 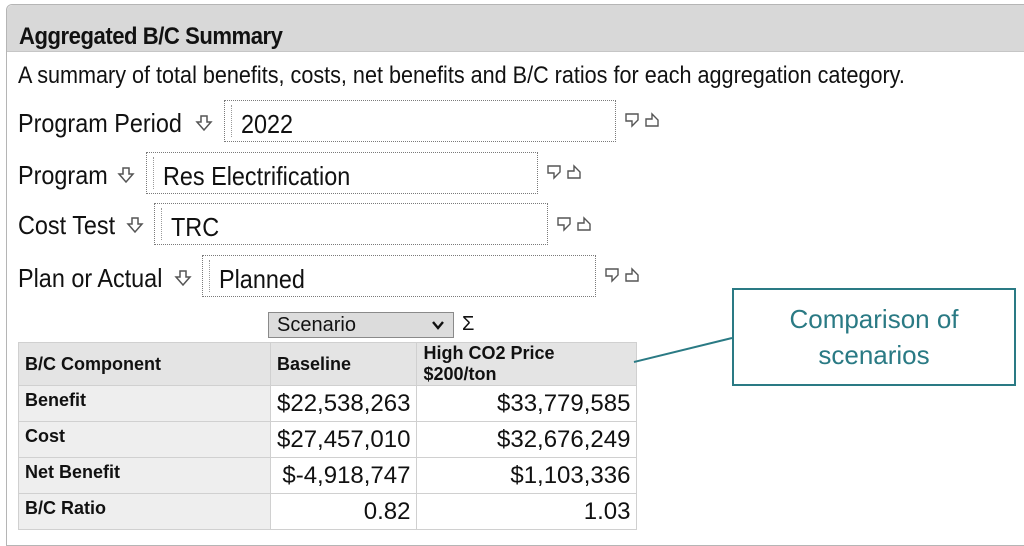 What do you see at coordinates (527, 475) in the screenshot?
I see `cell-net-benefit-high: $1,103,336` at bounding box center [527, 475].